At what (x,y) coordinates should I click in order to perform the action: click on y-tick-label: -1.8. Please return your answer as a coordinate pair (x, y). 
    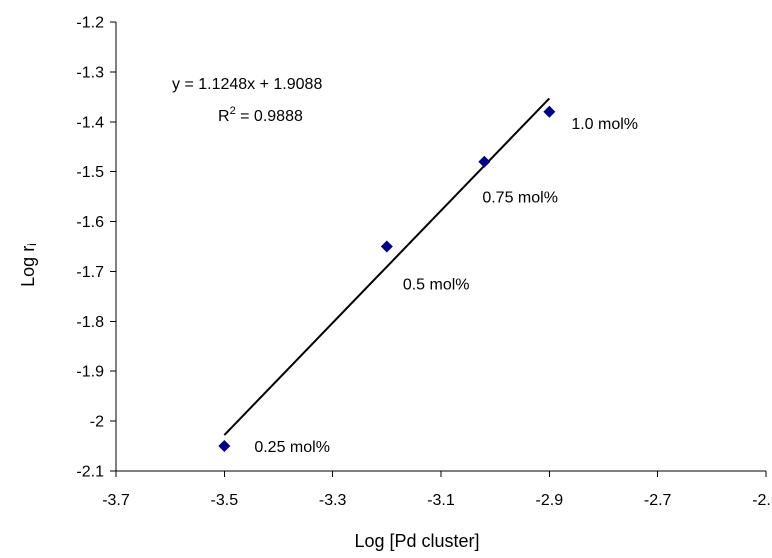
    Looking at the image, I should click on (90, 322).